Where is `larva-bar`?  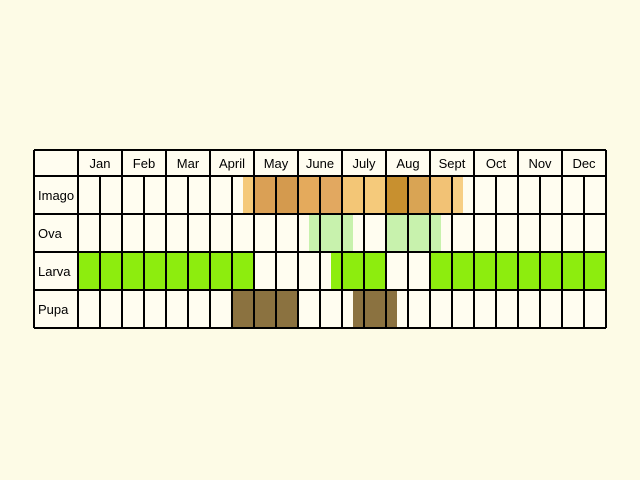
larva-bar is located at coordinates (358, 271).